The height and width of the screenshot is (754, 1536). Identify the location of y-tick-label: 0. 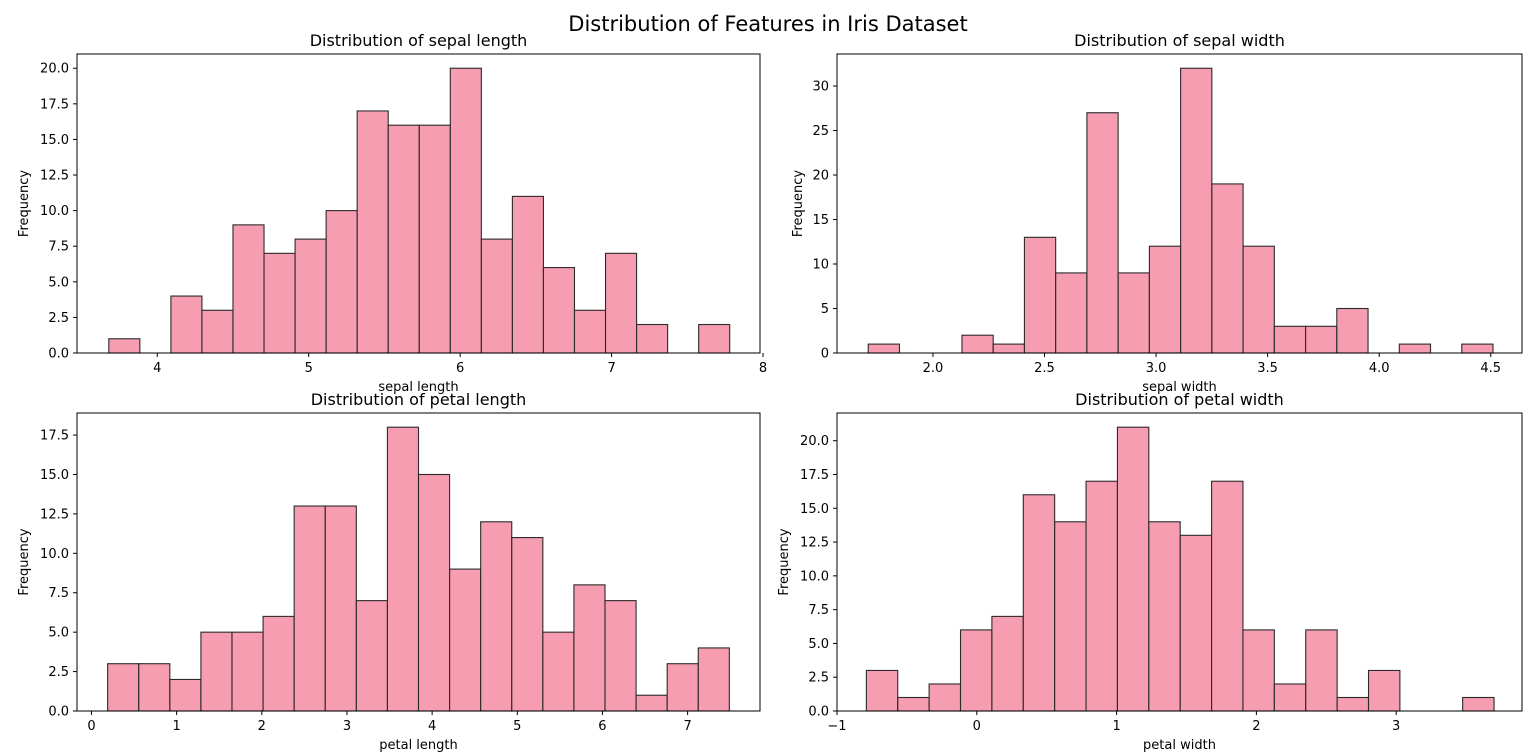
(825, 354).